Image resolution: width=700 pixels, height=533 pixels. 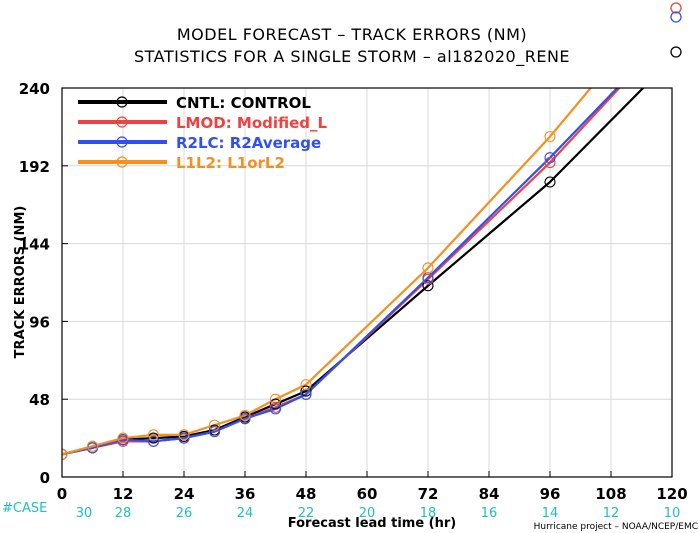 What do you see at coordinates (248, 143) in the screenshot?
I see `legend-entry-label: R2LC: R2Average` at bounding box center [248, 143].